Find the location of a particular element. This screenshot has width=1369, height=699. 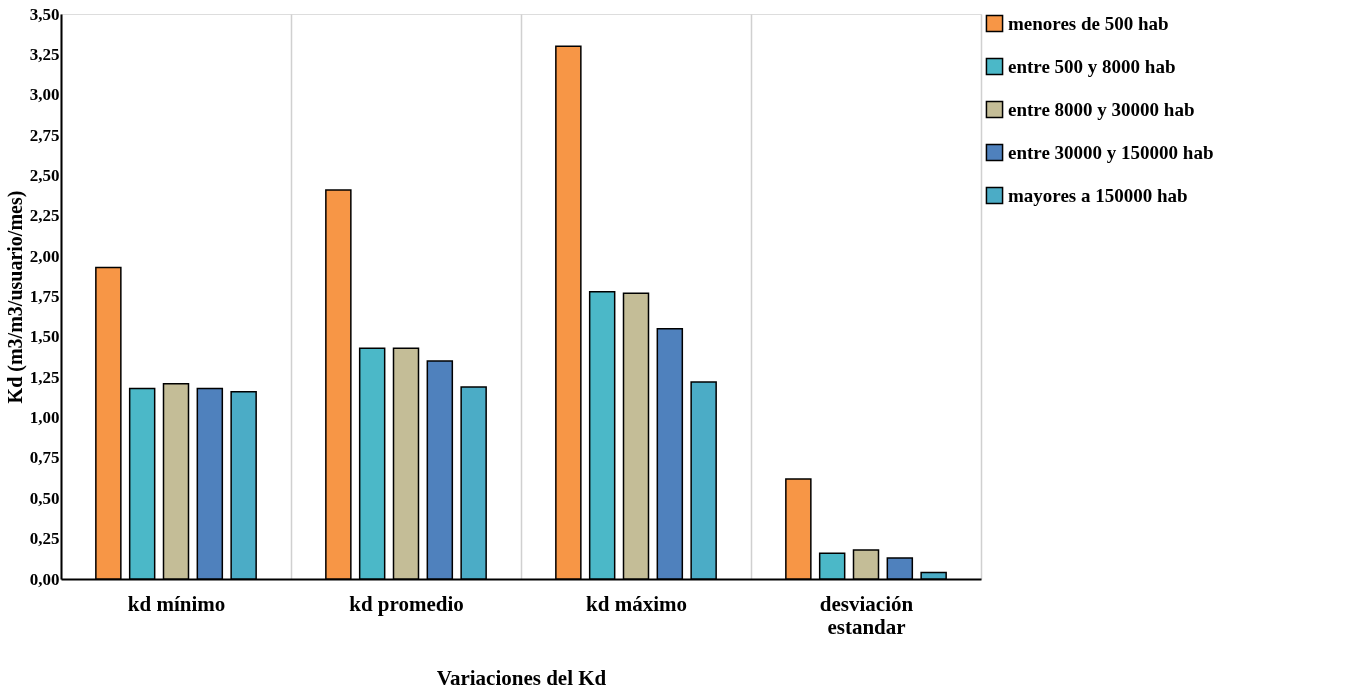

y-tick-label: 3,50 is located at coordinates (44, 14).